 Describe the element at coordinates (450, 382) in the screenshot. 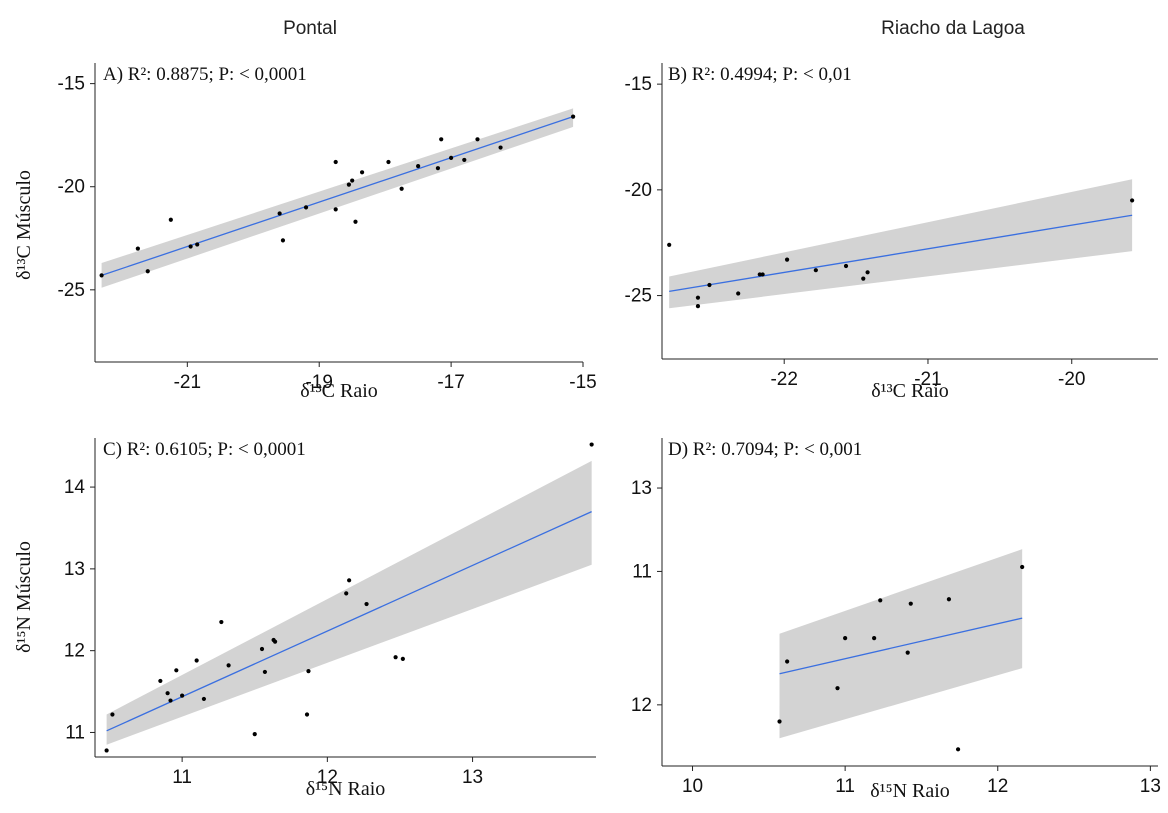

I see `x-tick-label: -17` at that location.